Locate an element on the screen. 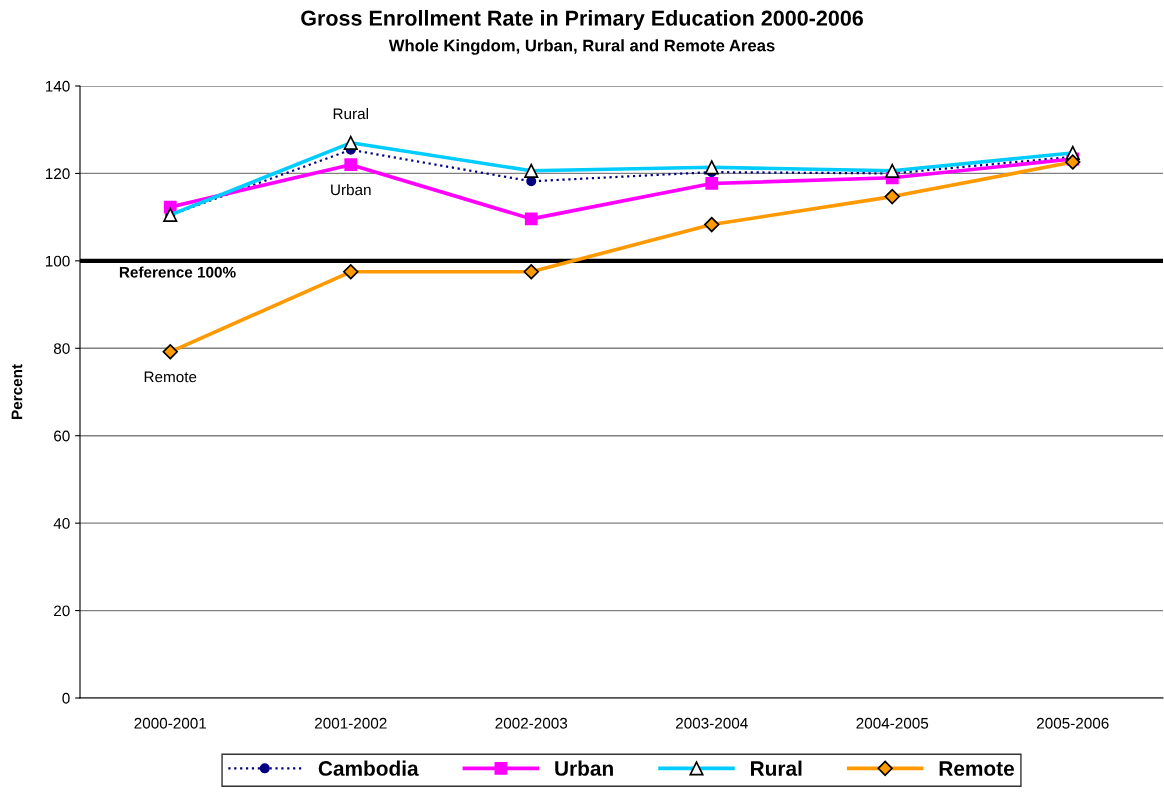 This screenshot has height=792, width=1164. y-tick-label: 140 is located at coordinates (57, 86).